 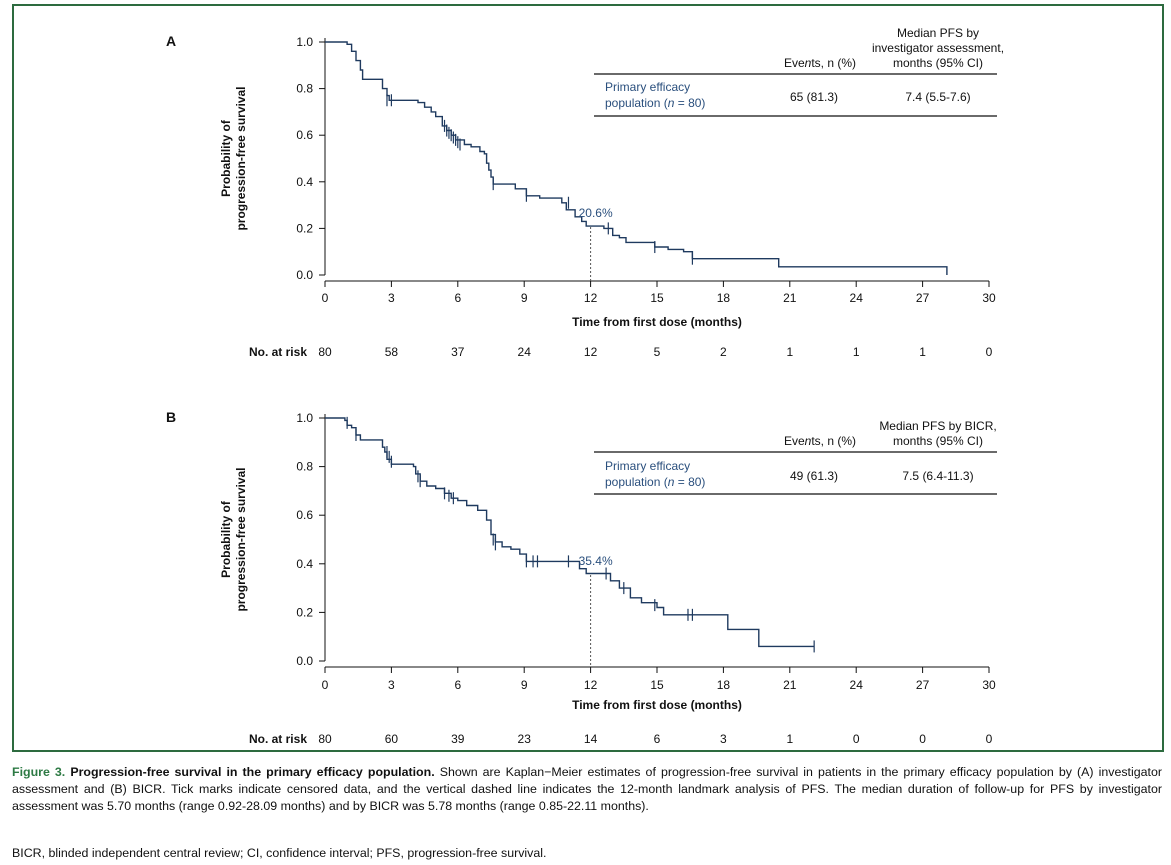 What do you see at coordinates (794, 441) in the screenshot?
I see `table-header-events-part: Eve` at bounding box center [794, 441].